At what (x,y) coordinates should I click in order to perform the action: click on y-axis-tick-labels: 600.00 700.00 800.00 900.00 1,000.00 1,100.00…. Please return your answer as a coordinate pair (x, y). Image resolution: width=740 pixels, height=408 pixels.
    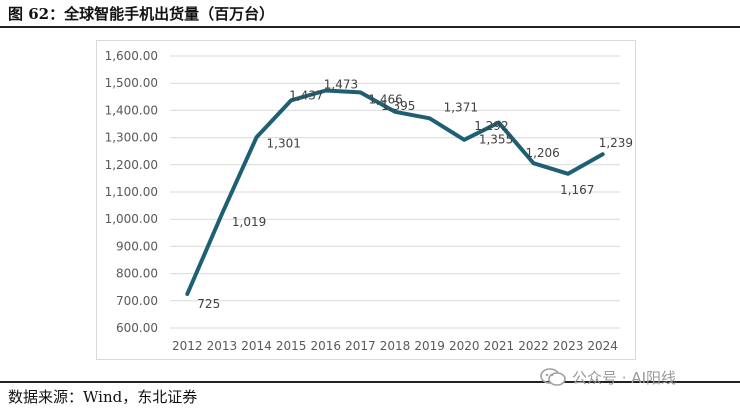
    Looking at the image, I should click on (131, 192).